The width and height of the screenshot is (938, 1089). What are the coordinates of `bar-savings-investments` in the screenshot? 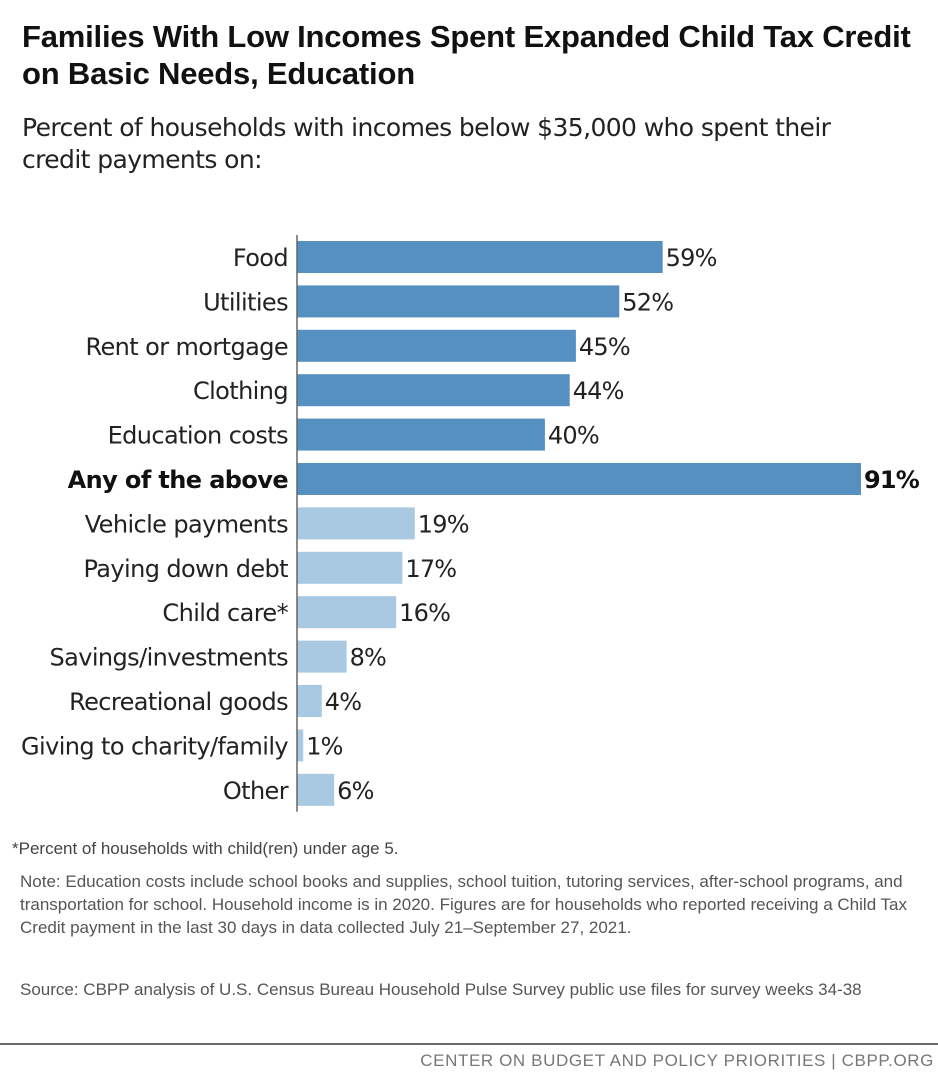 It's located at (322, 656).